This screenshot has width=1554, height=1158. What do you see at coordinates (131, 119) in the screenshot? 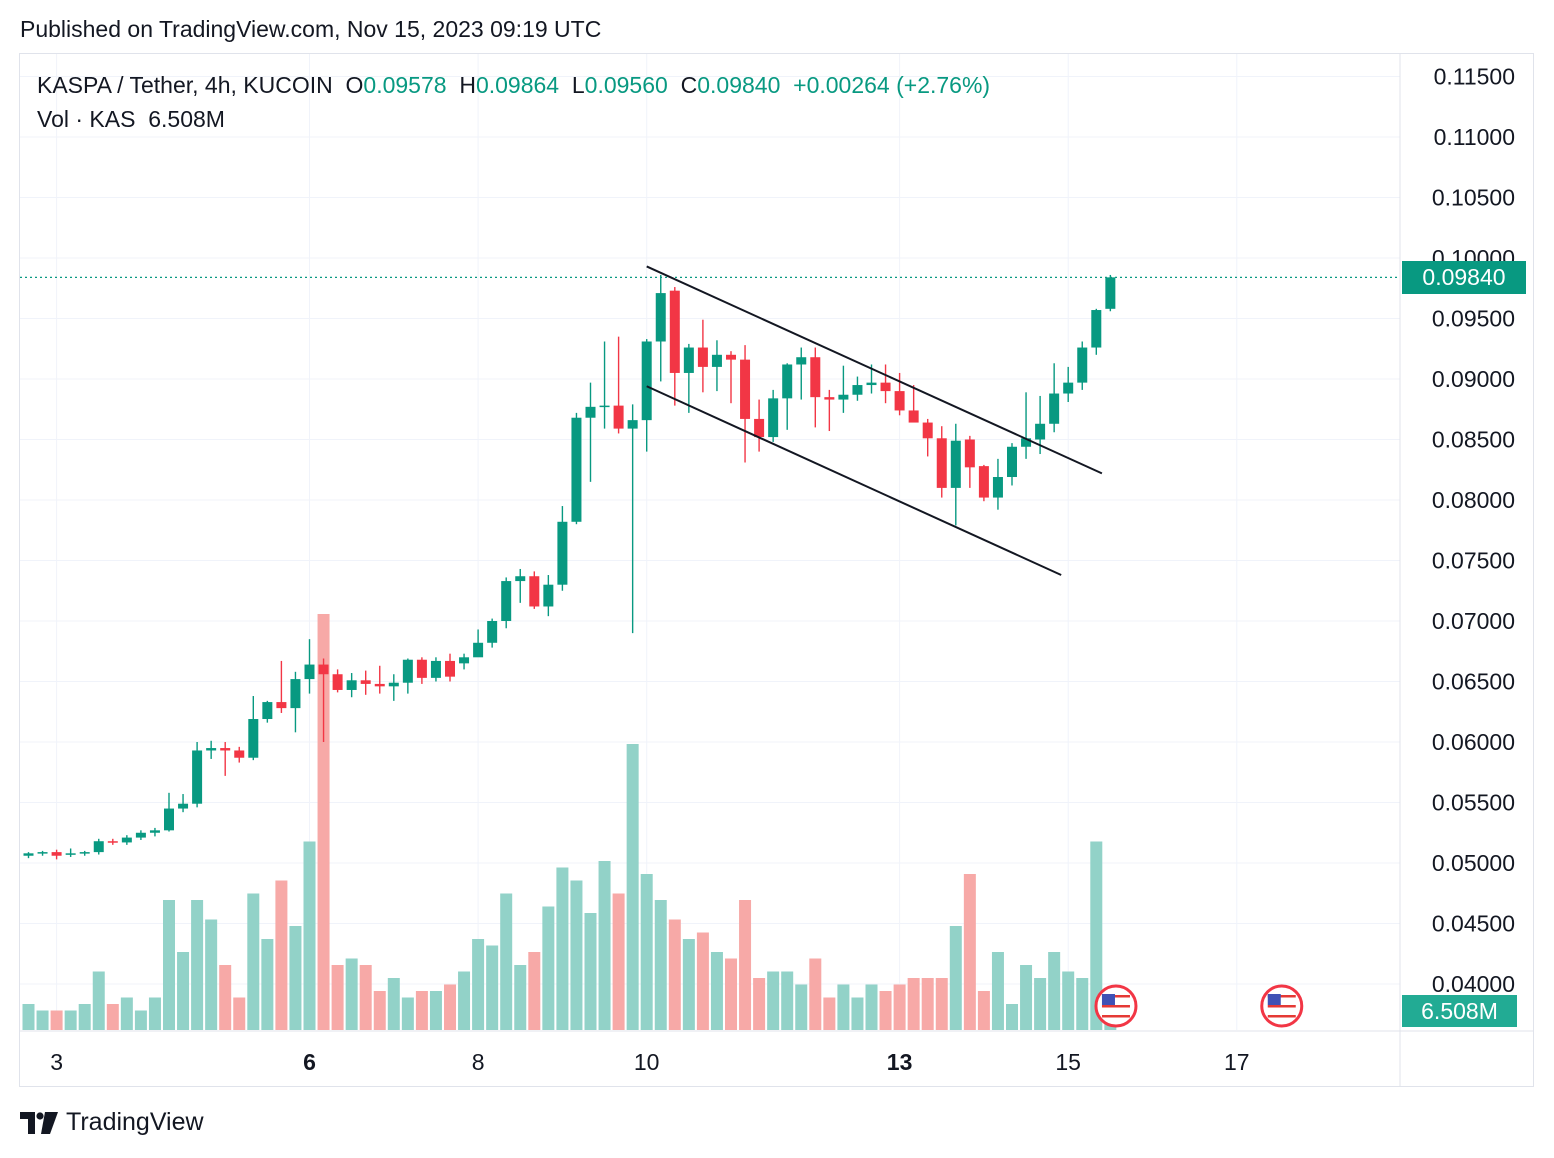
I see `volume-legend: Vol · KAS 6.508M` at bounding box center [131, 119].